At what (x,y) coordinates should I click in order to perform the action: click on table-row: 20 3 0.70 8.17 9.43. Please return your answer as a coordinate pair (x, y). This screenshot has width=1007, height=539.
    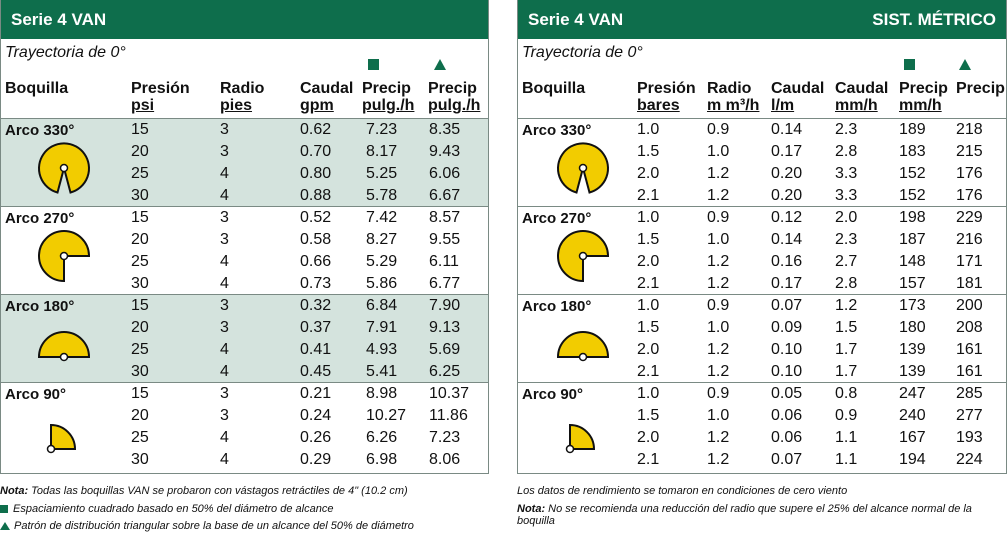
    Looking at the image, I should click on (244, 152).